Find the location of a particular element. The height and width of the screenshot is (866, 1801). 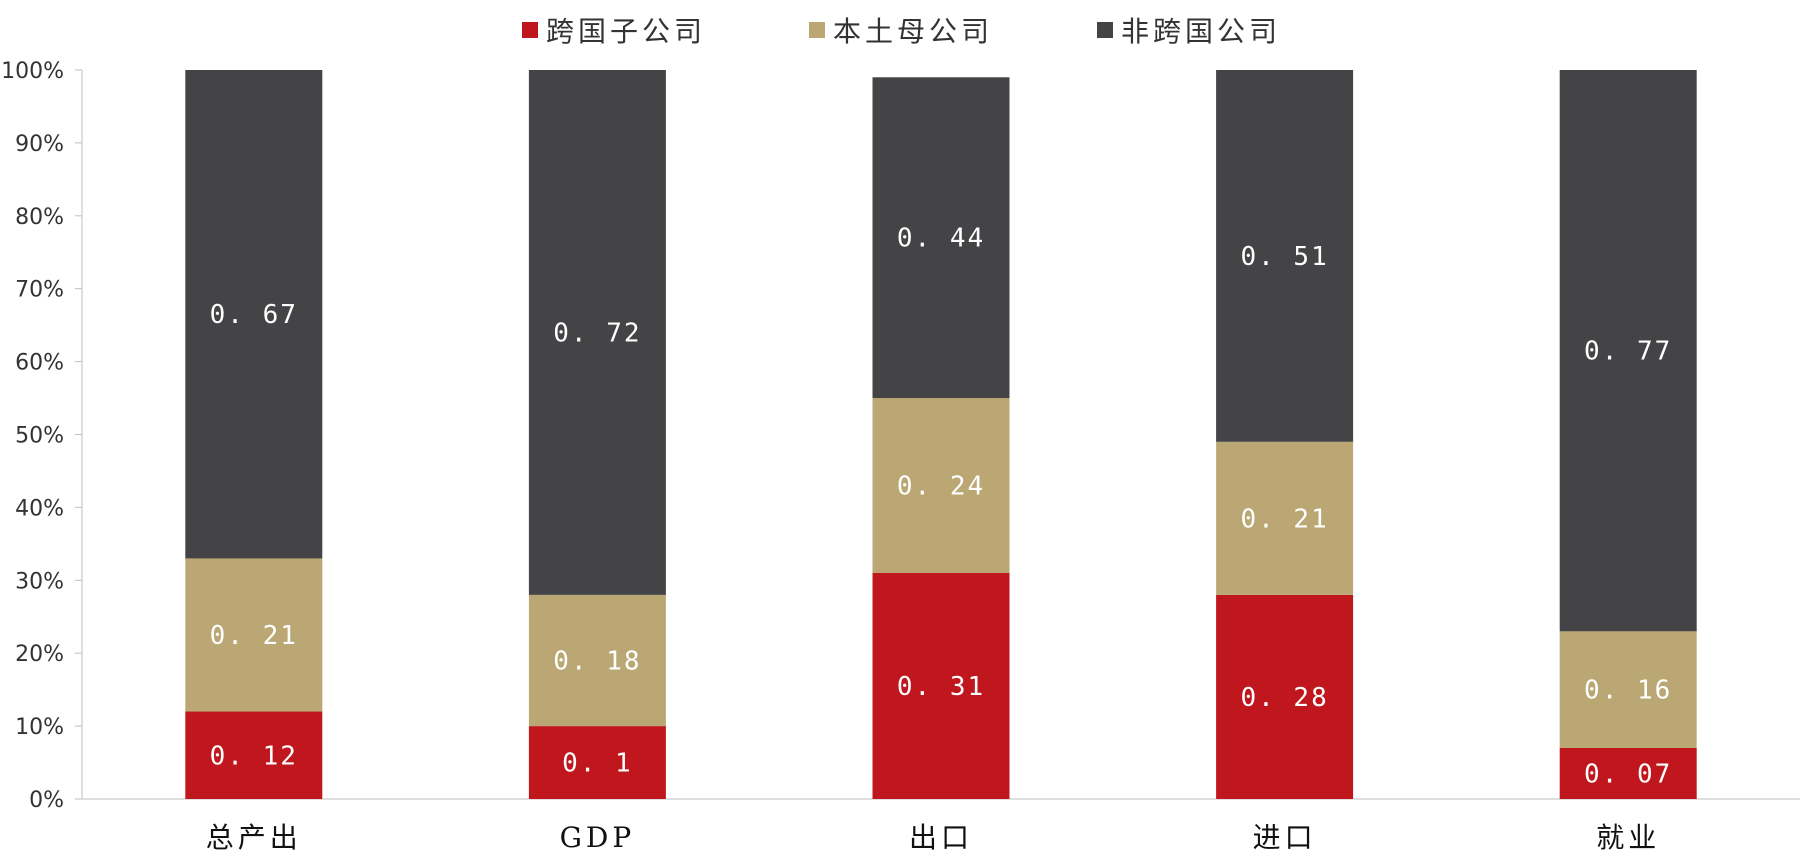

legend-label-series-2: 本土母公司 is located at coordinates (913, 31).